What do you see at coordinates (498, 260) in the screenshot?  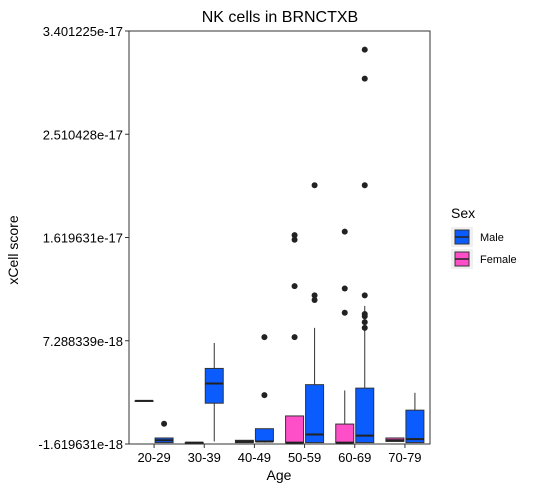 I see `legend-label: Female` at bounding box center [498, 260].